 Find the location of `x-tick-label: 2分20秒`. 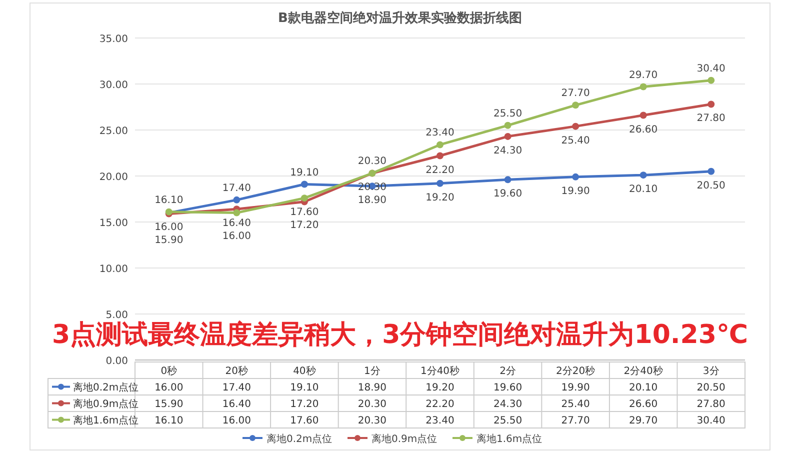

x-tick-label: 2分20秒 is located at coordinates (576, 371).